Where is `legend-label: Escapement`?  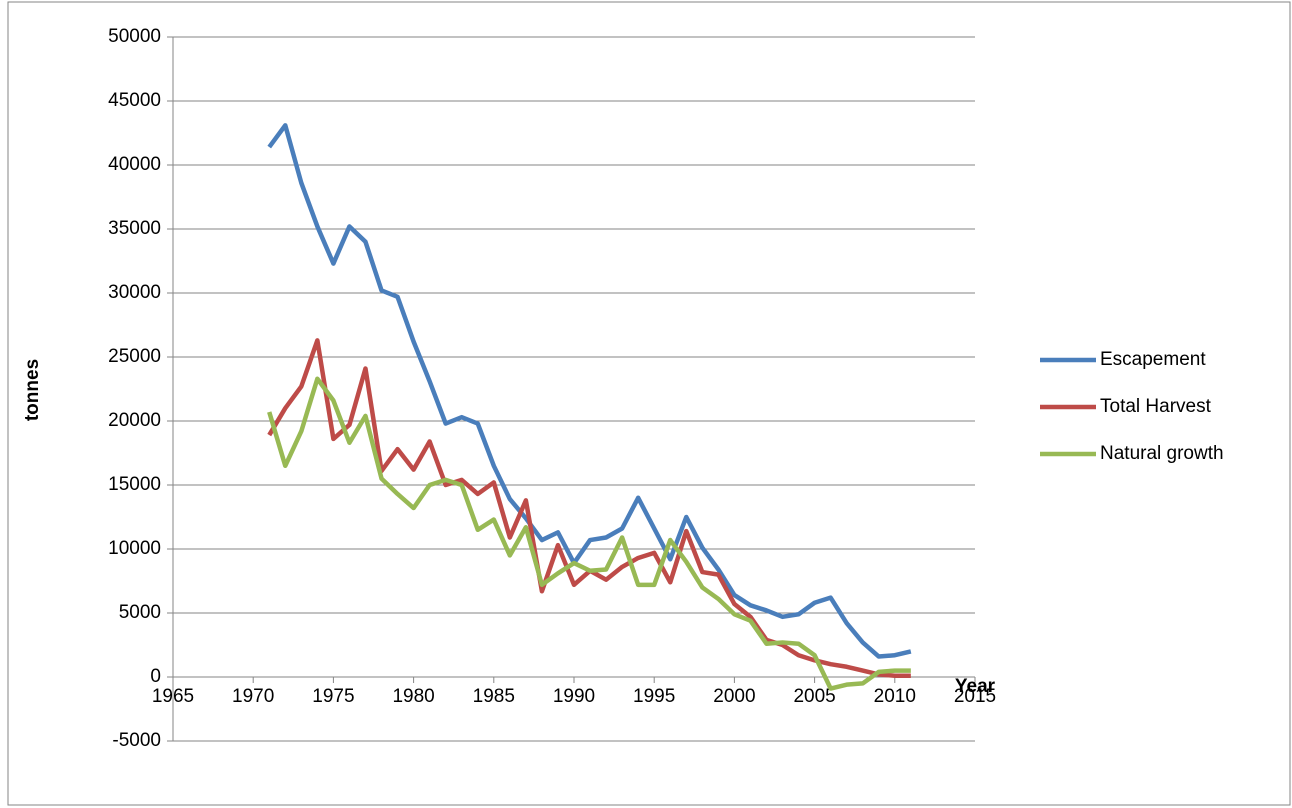
legend-label: Escapement is located at coordinates (1153, 359).